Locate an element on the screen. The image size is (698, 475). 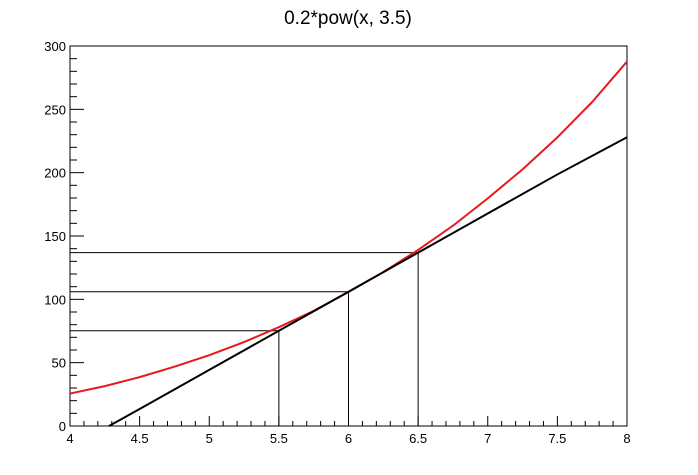
x-tick-label: 4 is located at coordinates (69, 438).